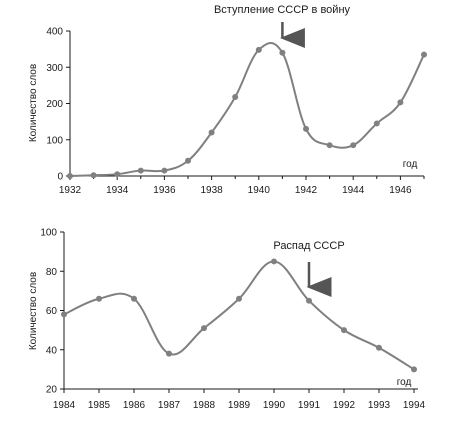  Describe the element at coordinates (52, 272) in the screenshot. I see `y-tick-label: 80` at that location.